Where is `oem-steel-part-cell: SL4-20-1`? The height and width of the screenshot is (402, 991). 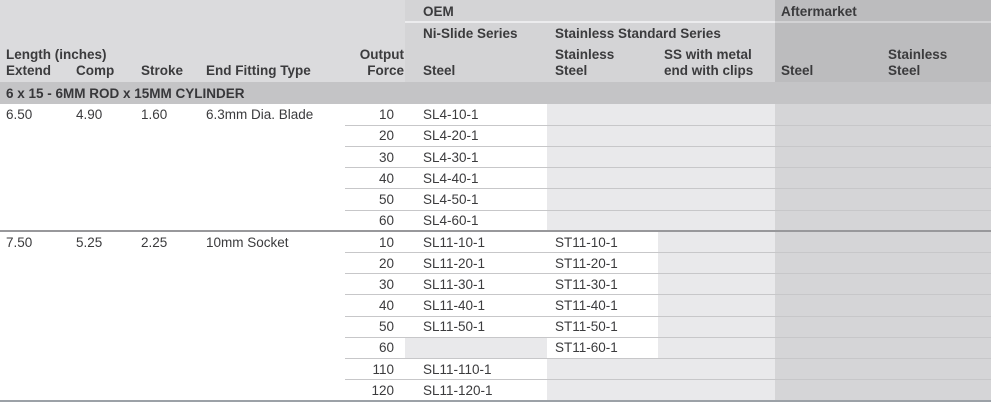 oem-steel-part-cell: SL4-20-1 is located at coordinates (476, 136).